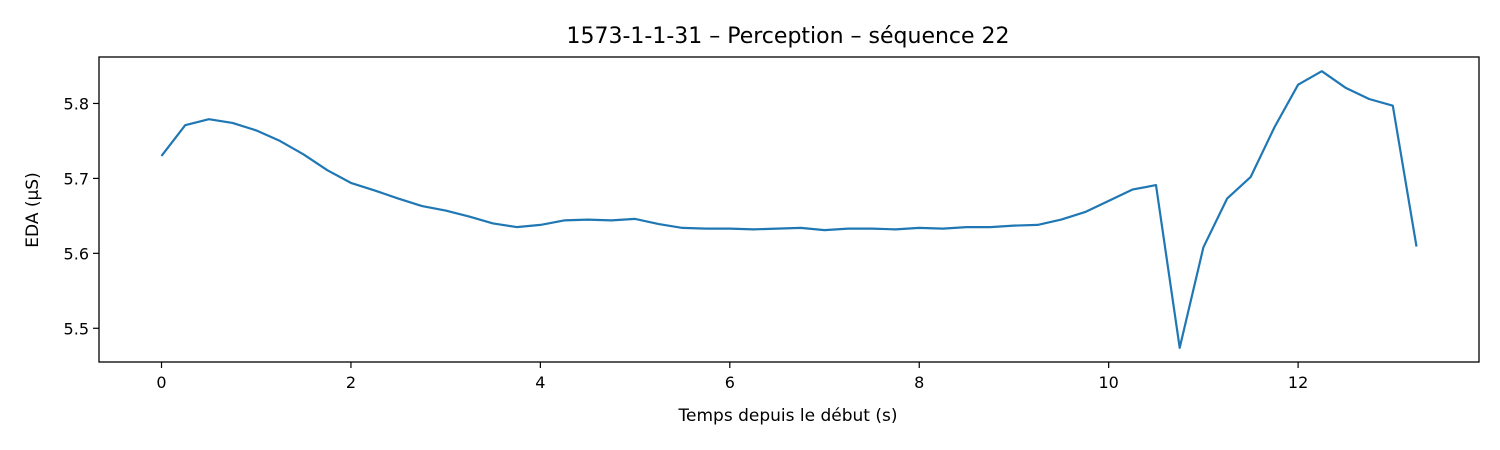 The height and width of the screenshot is (450, 1500). What do you see at coordinates (1108, 382) in the screenshot?
I see `x-tick-label: 10` at bounding box center [1108, 382].